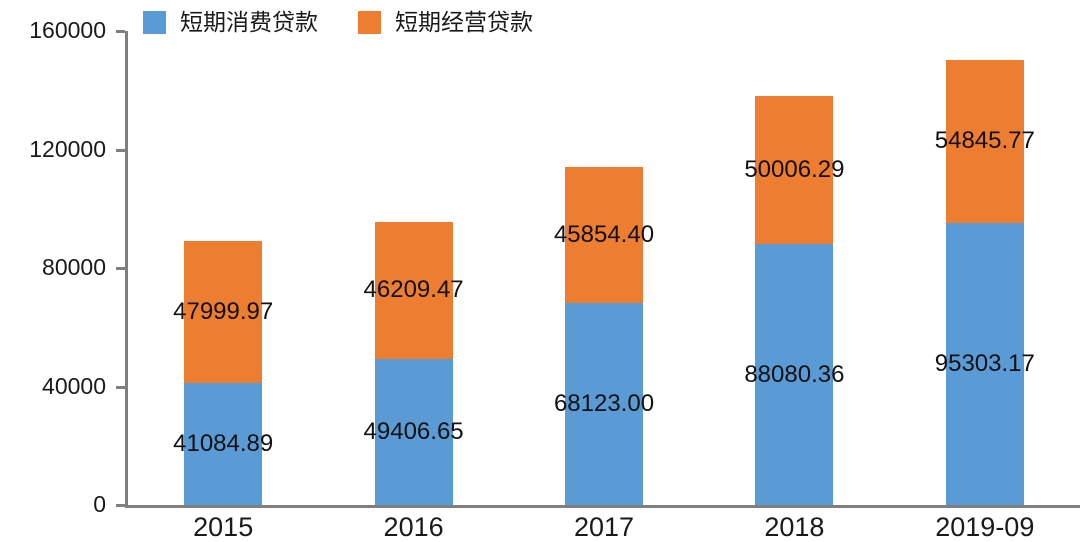 This screenshot has width=1080, height=542. I want to click on bar-segment-business: 47999.97, so click(223, 312).